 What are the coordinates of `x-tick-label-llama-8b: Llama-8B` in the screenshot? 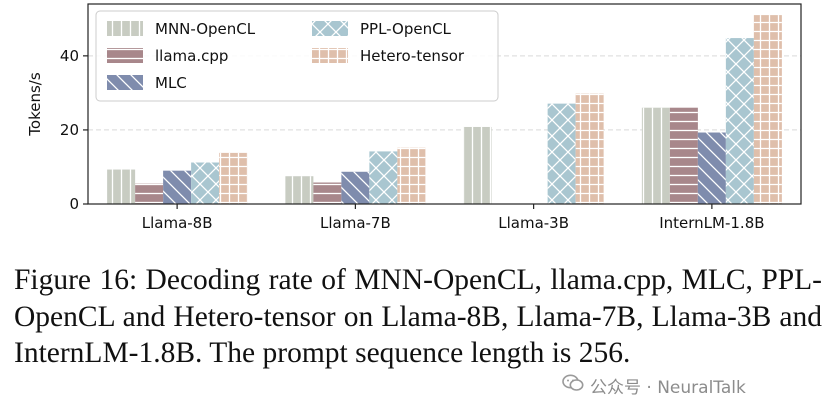 It's located at (177, 223).